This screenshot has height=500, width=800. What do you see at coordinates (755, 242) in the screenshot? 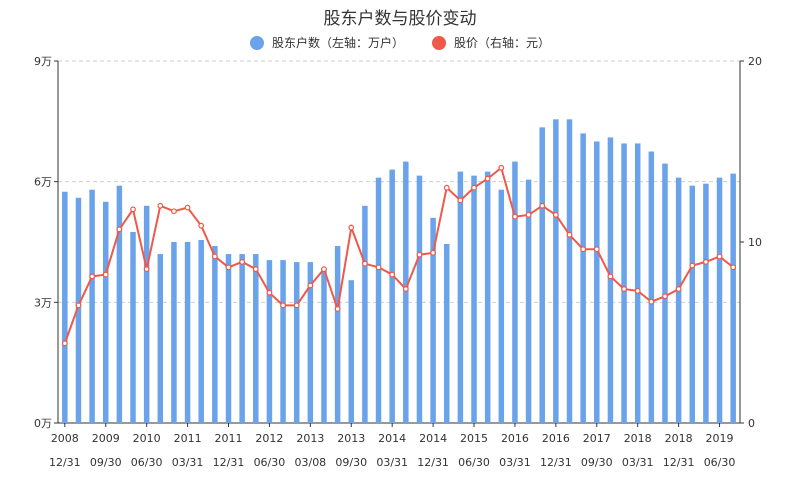
I see `right-axis-tick-label: 10` at bounding box center [755, 242].